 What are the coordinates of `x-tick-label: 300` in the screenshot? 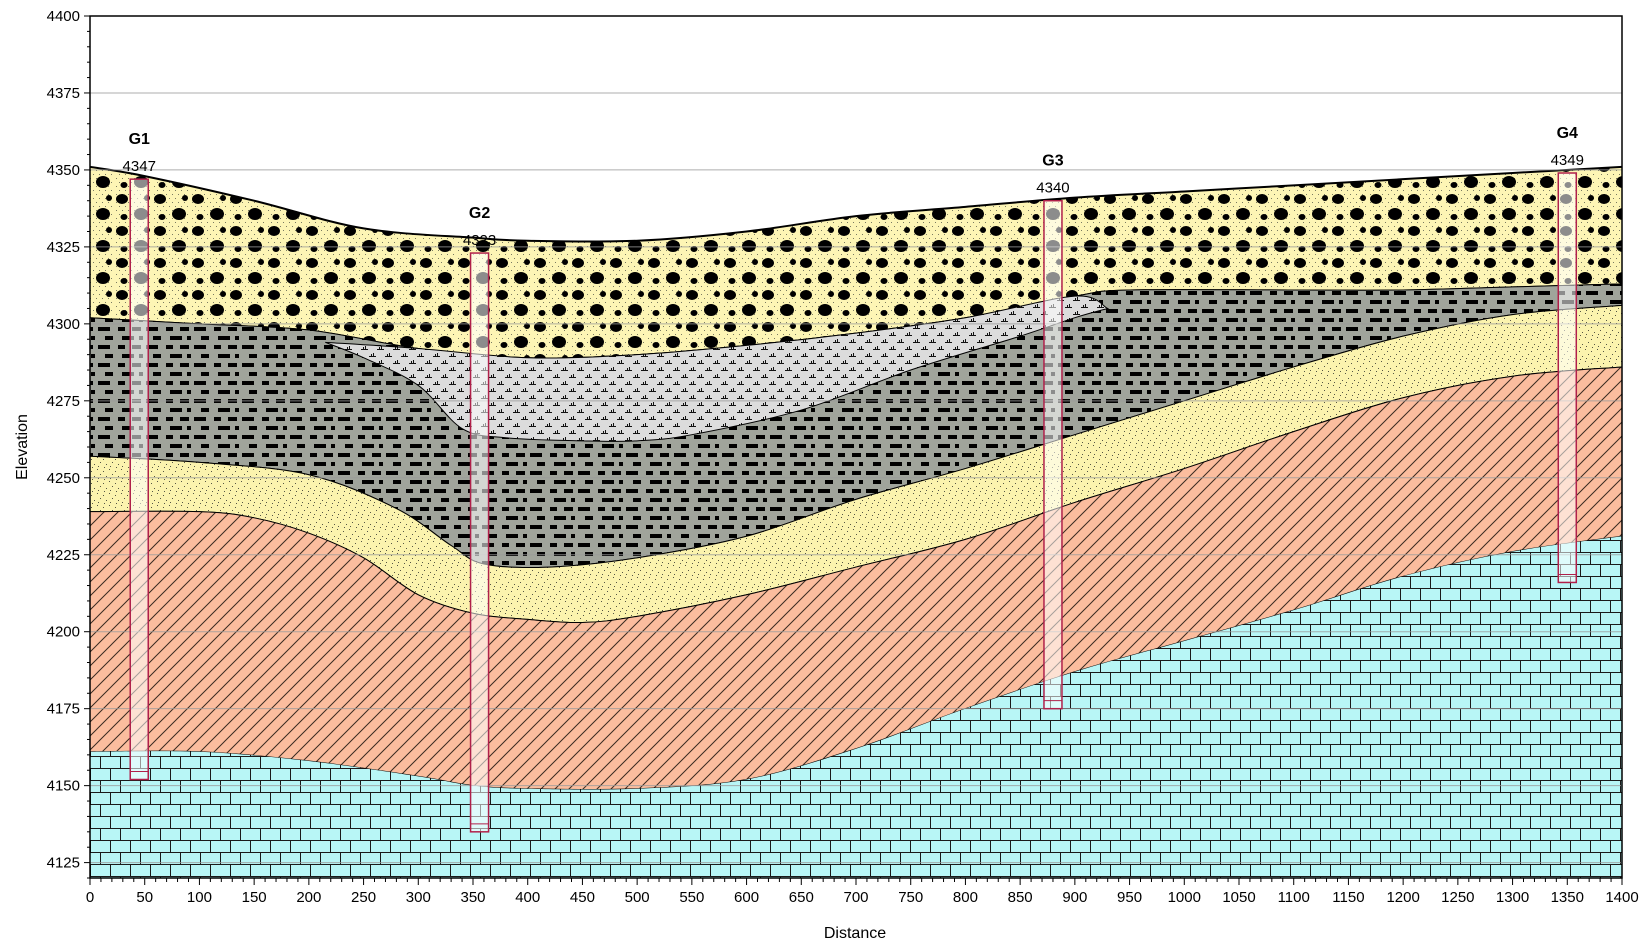 It's located at (418, 897).